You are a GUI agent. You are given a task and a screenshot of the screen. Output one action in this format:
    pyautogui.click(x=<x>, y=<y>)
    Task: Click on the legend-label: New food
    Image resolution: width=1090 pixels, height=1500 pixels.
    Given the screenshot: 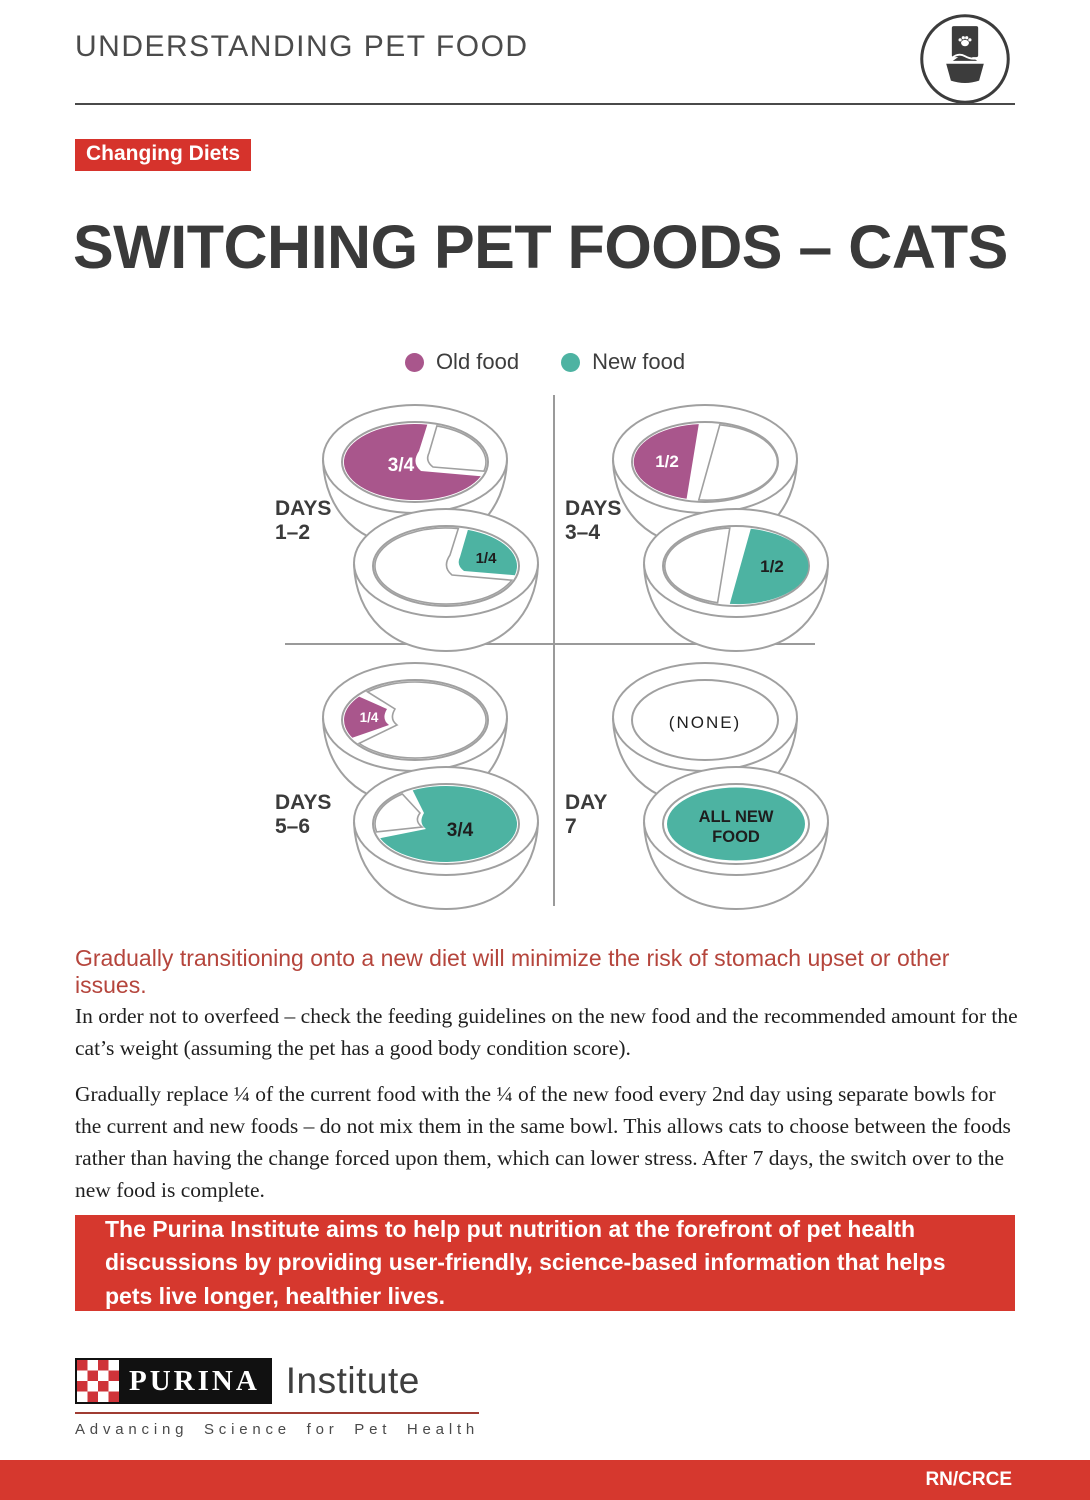 What is the action you would take?
    pyautogui.click(x=639, y=361)
    